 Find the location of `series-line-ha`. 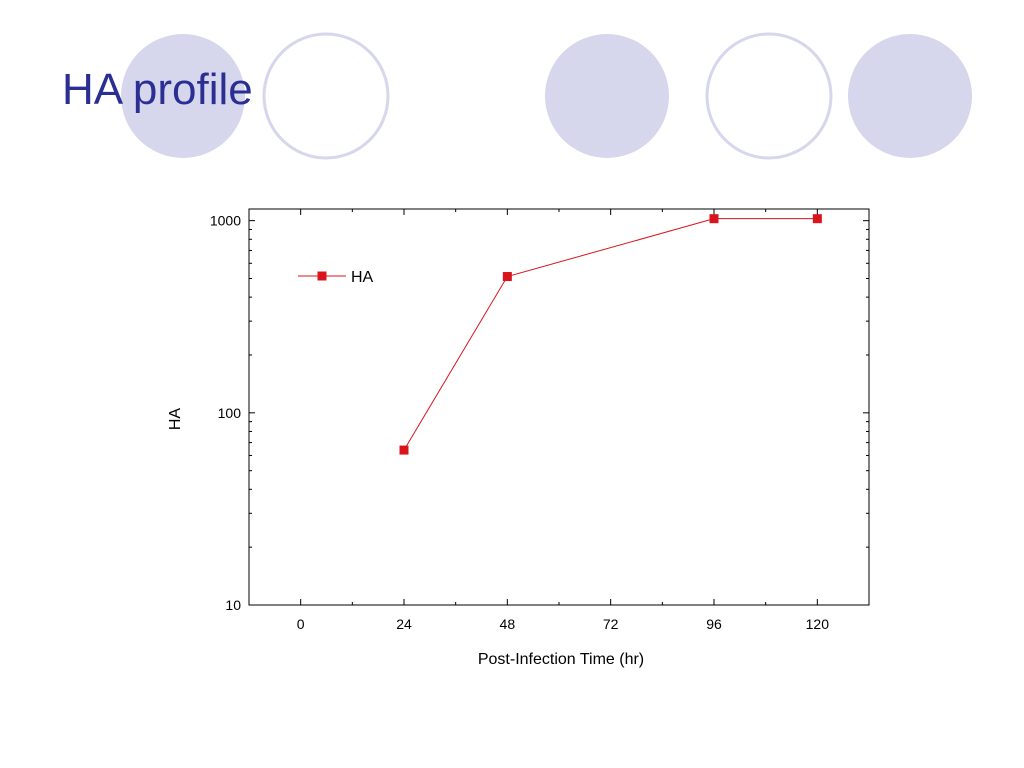

series-line-ha is located at coordinates (610, 334).